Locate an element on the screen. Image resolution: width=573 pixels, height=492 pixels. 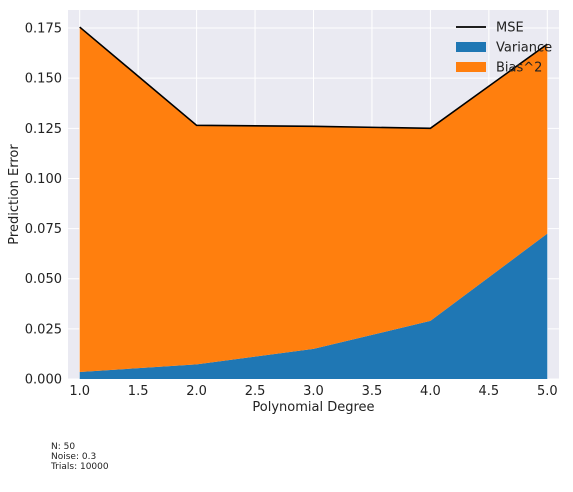
x-tick-label-8: 5.0 is located at coordinates (547, 391).